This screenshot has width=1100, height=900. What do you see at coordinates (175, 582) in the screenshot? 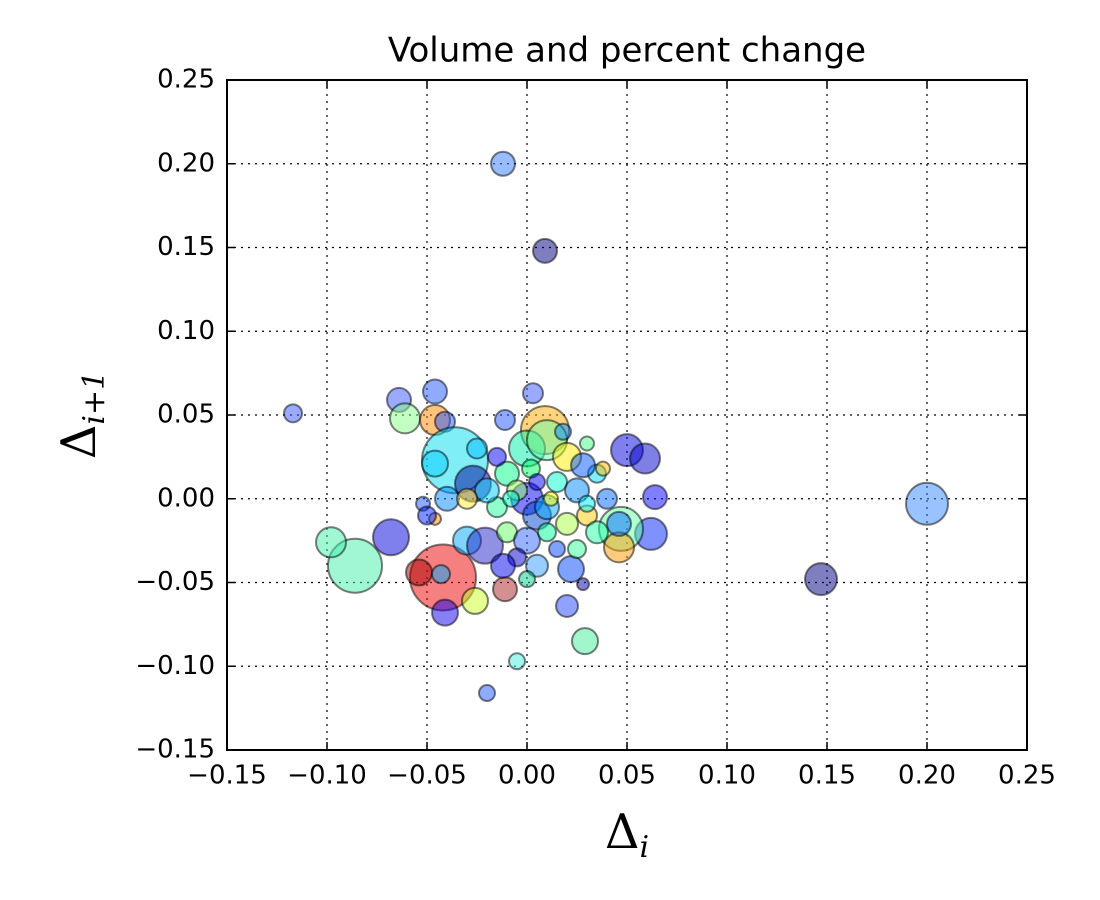
I see `y-tick-label: −0.05` at bounding box center [175, 582].